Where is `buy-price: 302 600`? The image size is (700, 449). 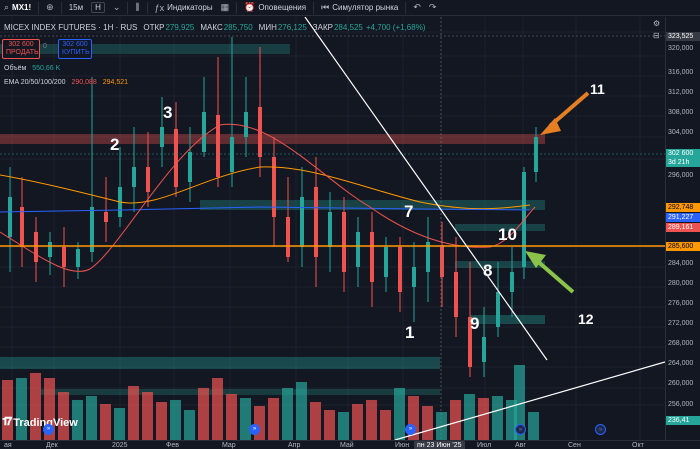 buy-price: 302 600 is located at coordinates (75, 44).